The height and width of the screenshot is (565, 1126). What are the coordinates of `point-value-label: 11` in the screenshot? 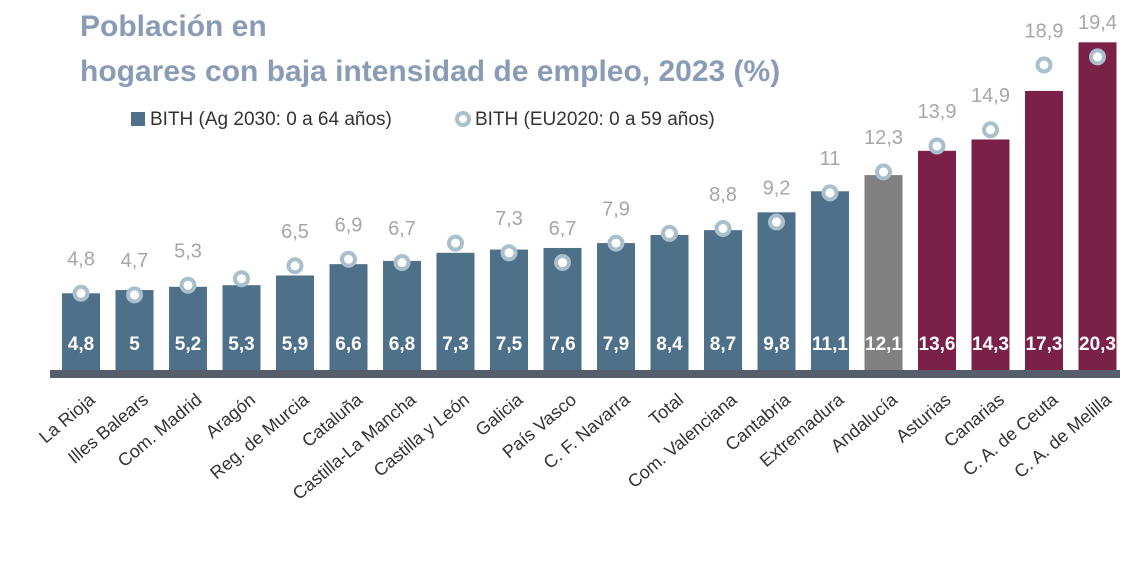 It's located at (830, 159).